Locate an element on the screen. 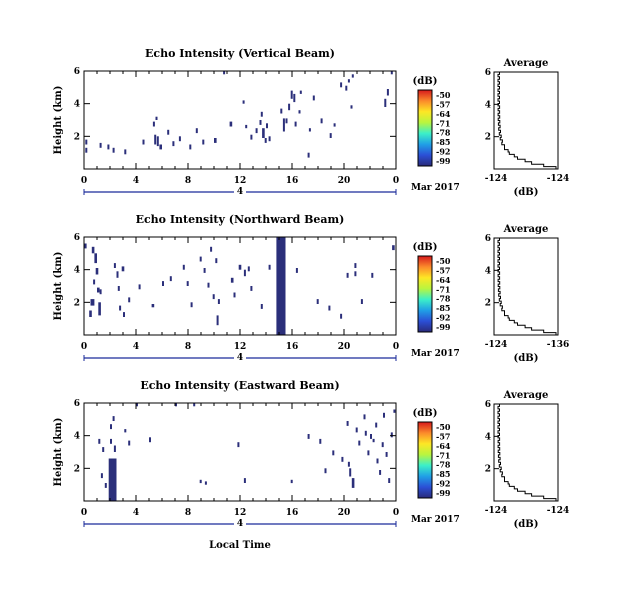  y-tick-label: 2 is located at coordinates (77, 469).